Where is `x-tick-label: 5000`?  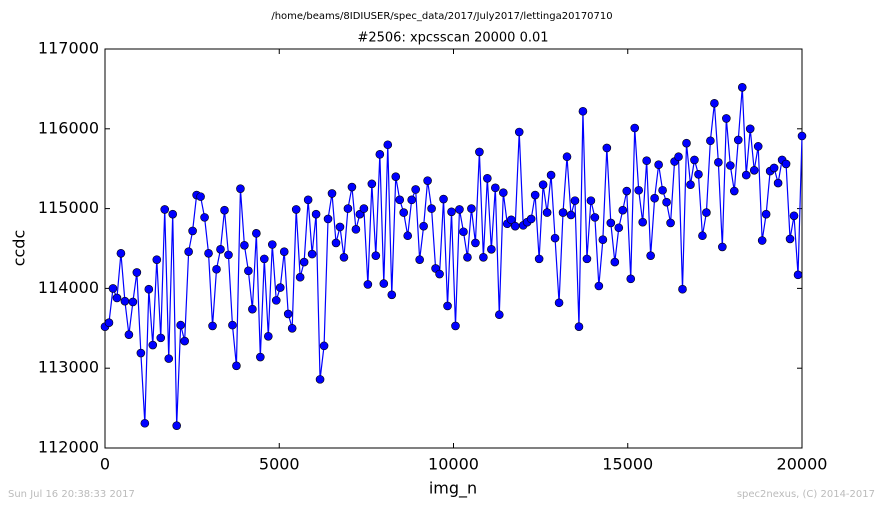 x-tick-label: 5000 is located at coordinates (279, 464).